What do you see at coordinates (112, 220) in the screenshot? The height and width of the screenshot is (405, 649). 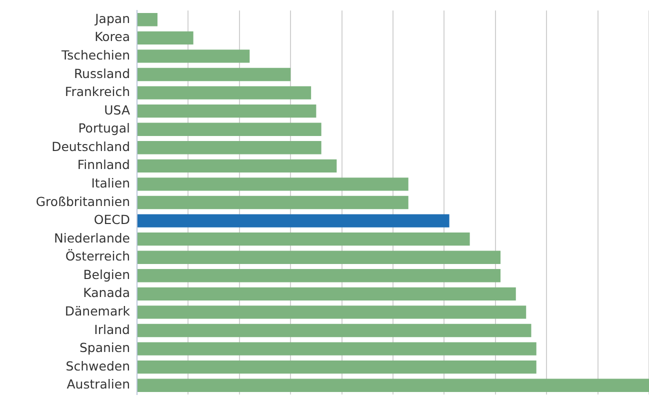 I see `y-tick-label: OECD` at bounding box center [112, 220].